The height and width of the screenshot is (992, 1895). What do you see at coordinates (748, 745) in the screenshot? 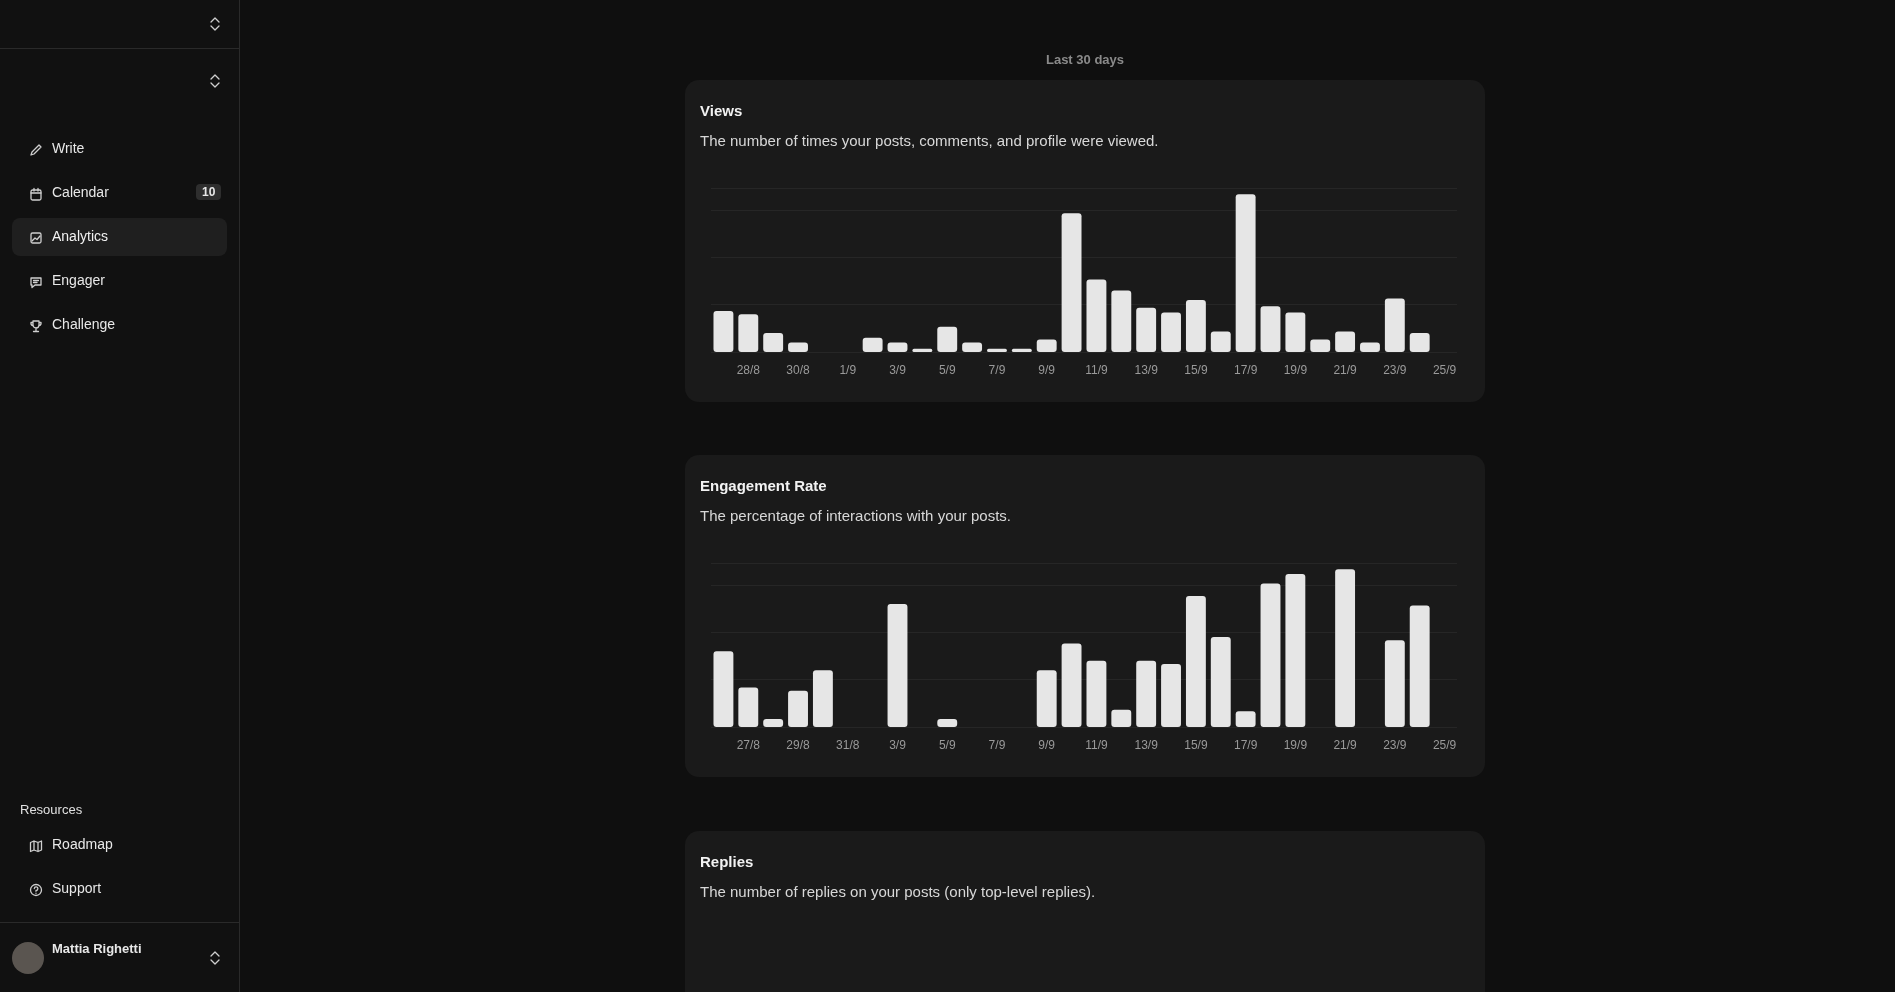
I see `x-tick-label: 27/8` at bounding box center [748, 745].